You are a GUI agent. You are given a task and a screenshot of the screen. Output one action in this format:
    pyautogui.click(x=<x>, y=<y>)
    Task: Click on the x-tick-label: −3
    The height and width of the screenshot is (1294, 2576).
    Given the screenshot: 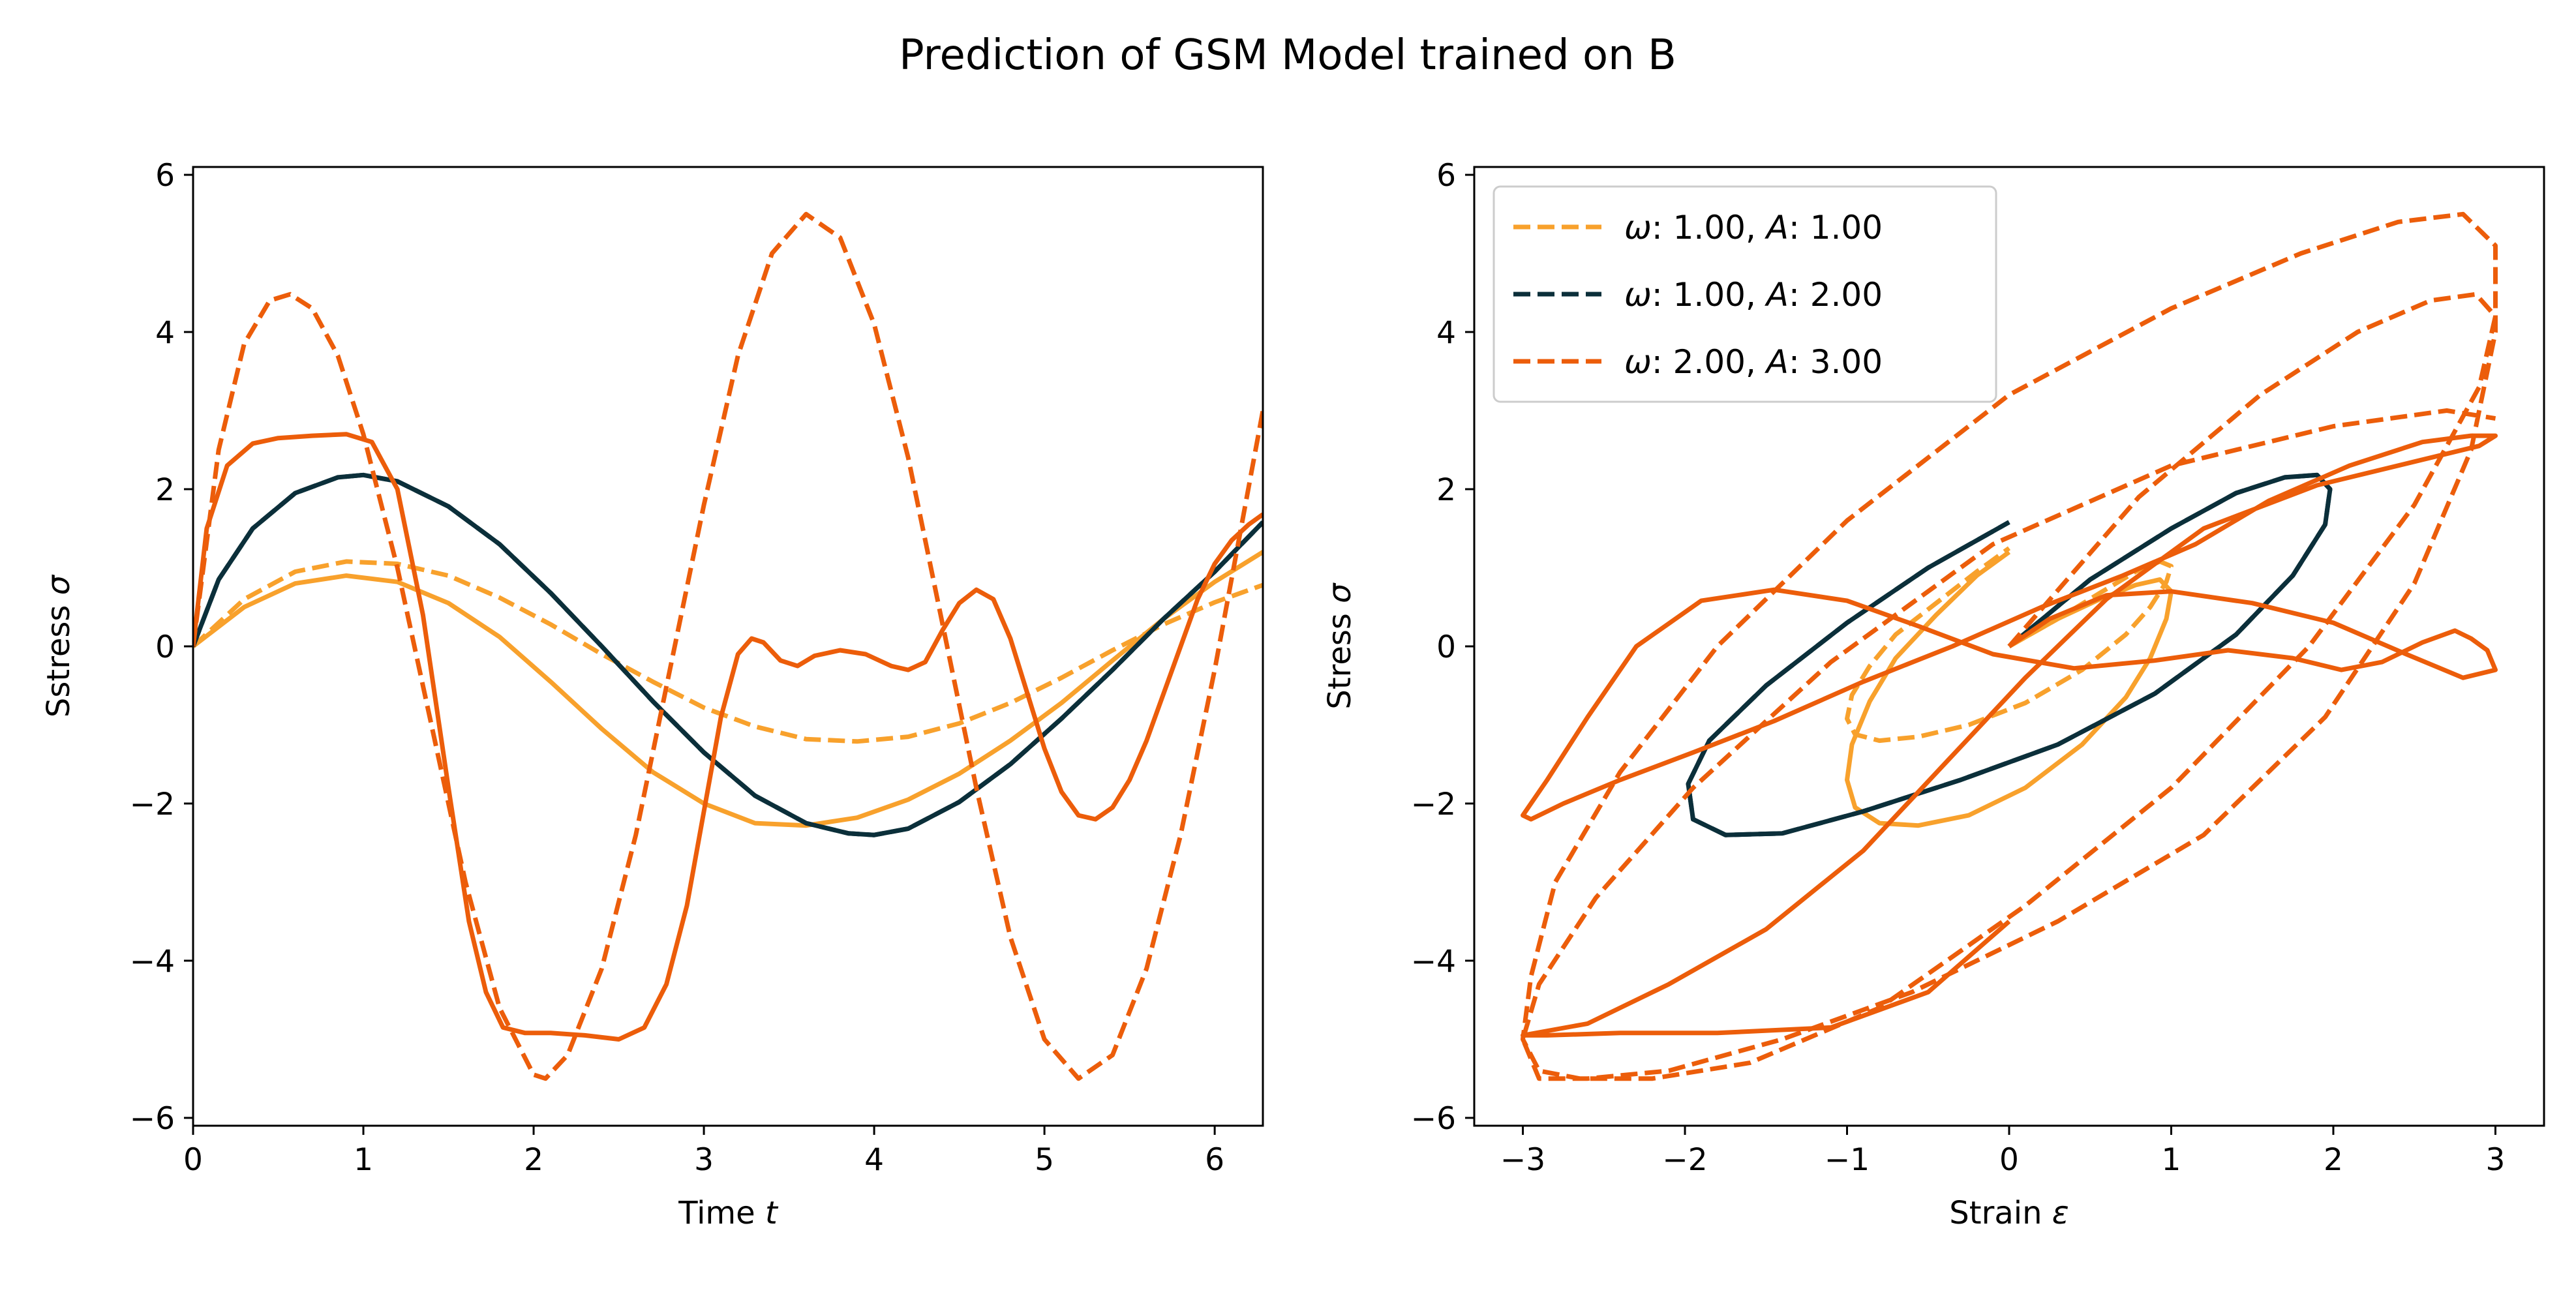 What is the action you would take?
    pyautogui.click(x=1523, y=1160)
    